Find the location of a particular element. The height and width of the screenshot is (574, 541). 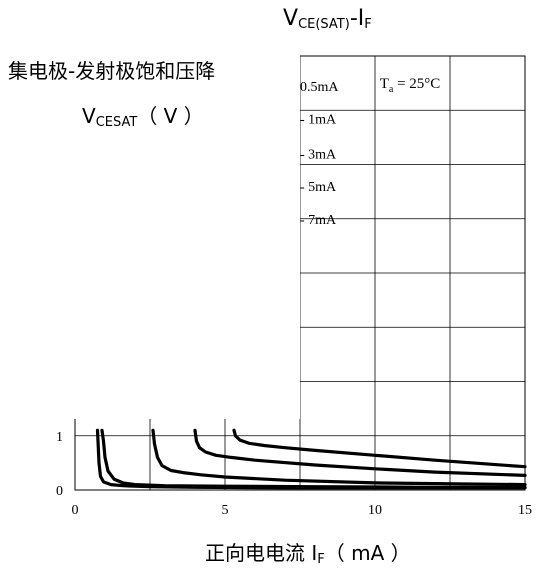

xlabel-main: 正向电电流 I is located at coordinates (261, 553).